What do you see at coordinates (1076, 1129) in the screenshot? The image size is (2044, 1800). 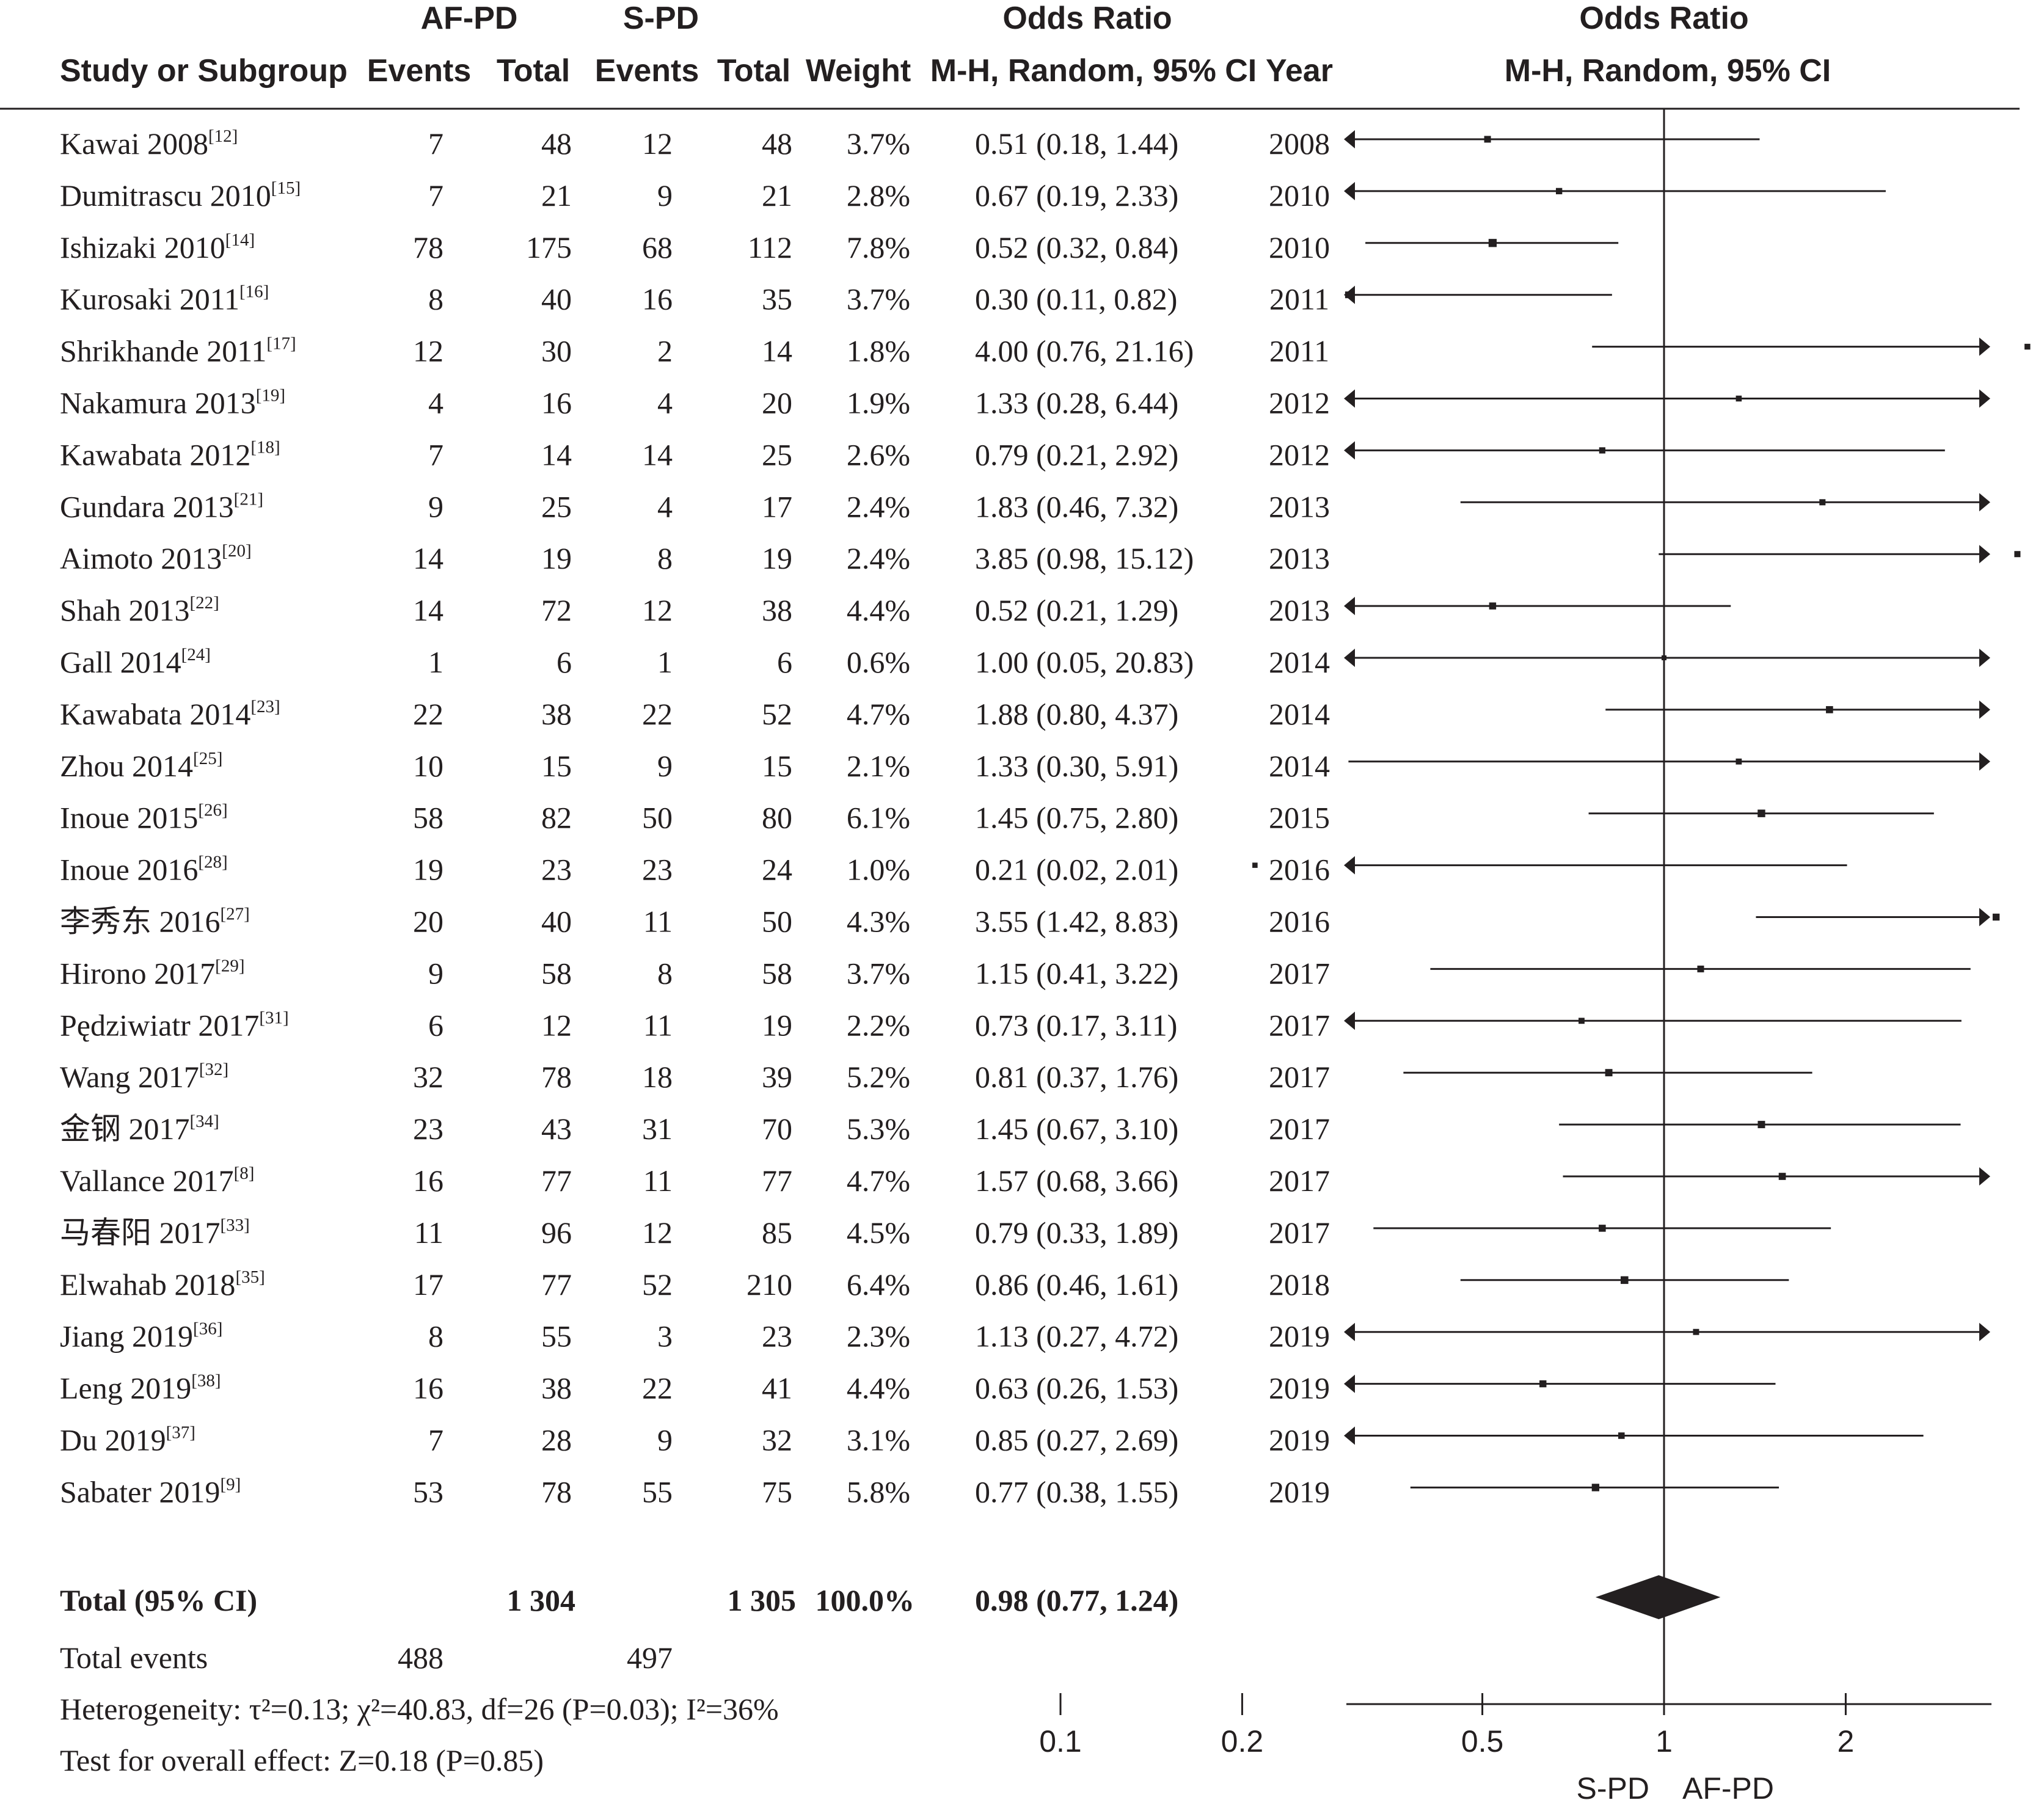 I see `study-or-ci: 1.45 (0.67, 3.10)` at bounding box center [1076, 1129].